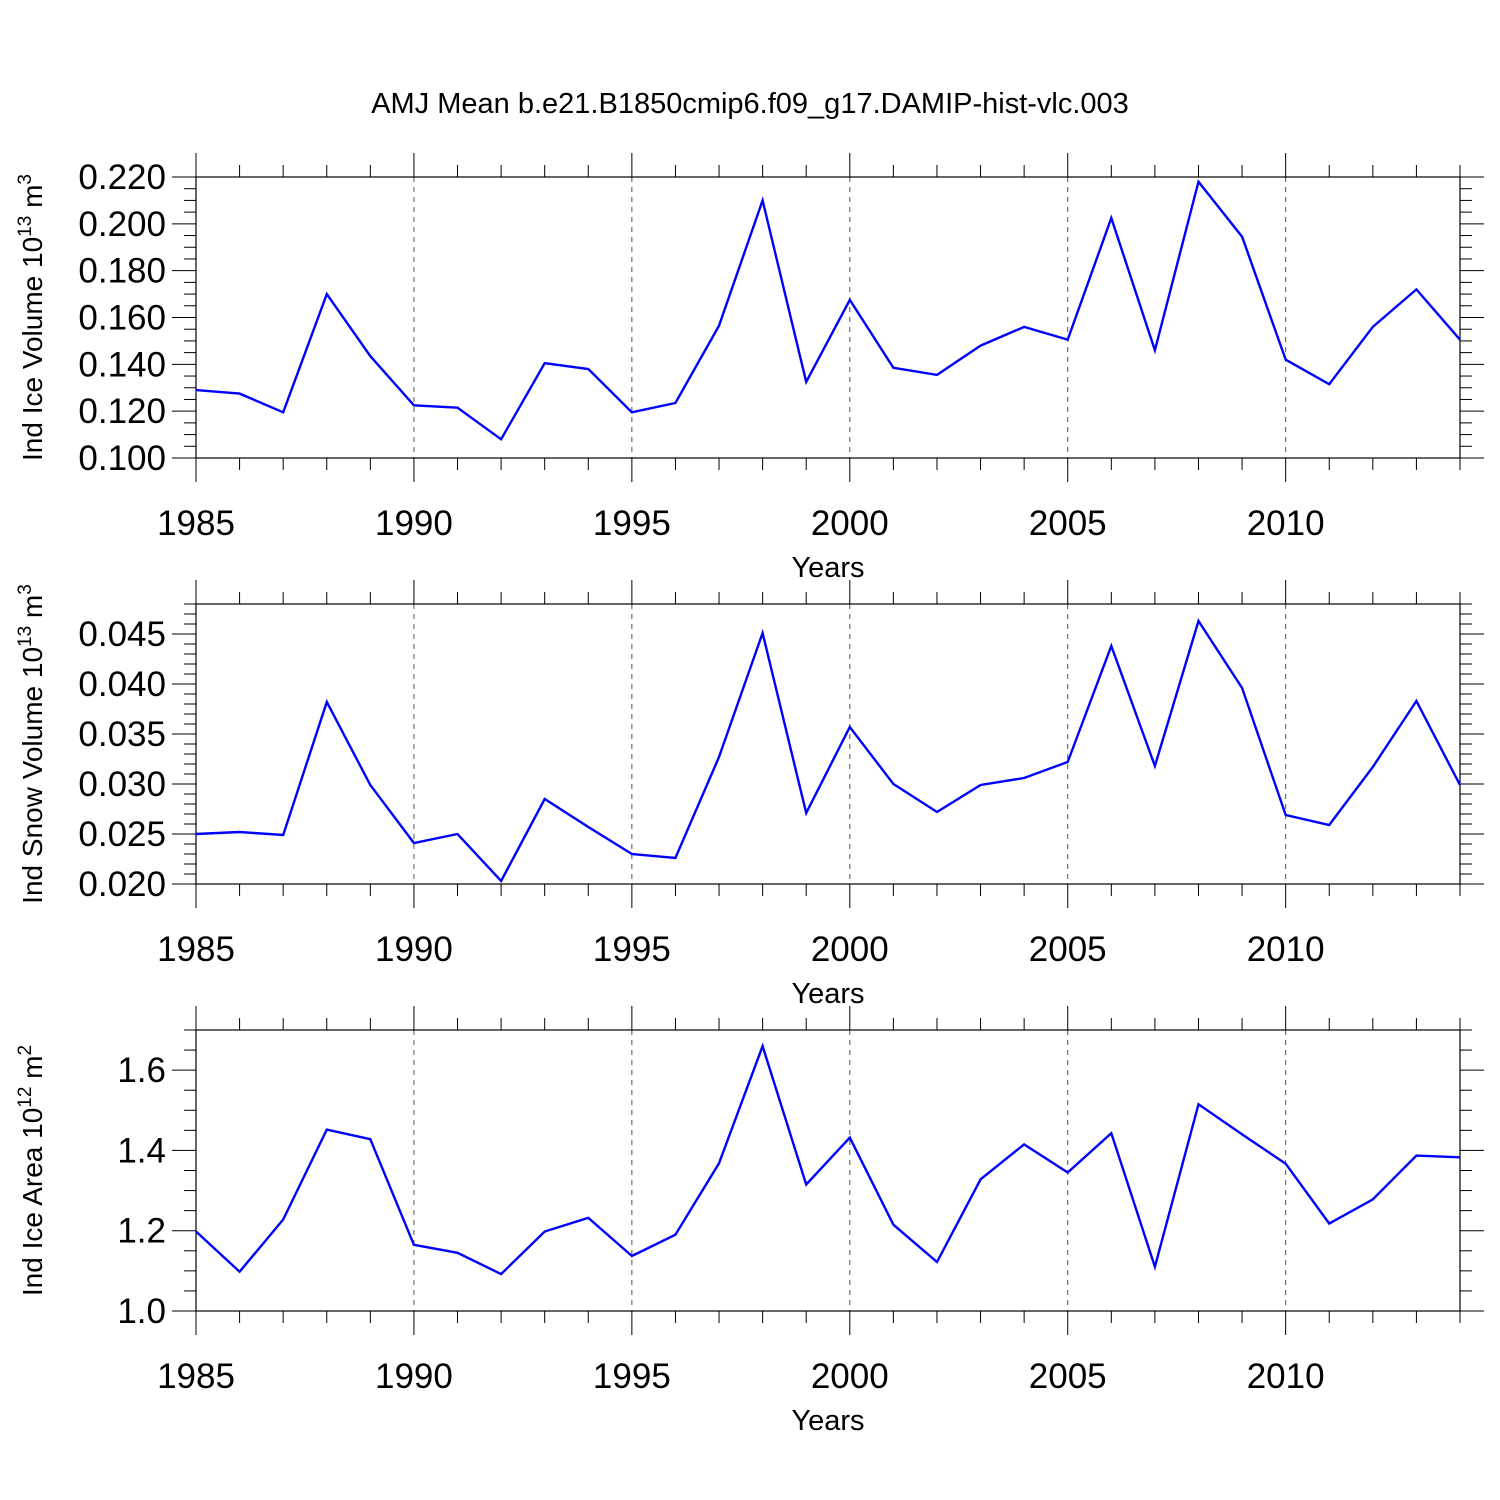 The image size is (1500, 1500). What do you see at coordinates (141, 1231) in the screenshot?
I see `y-tick-label: 1.2` at bounding box center [141, 1231].